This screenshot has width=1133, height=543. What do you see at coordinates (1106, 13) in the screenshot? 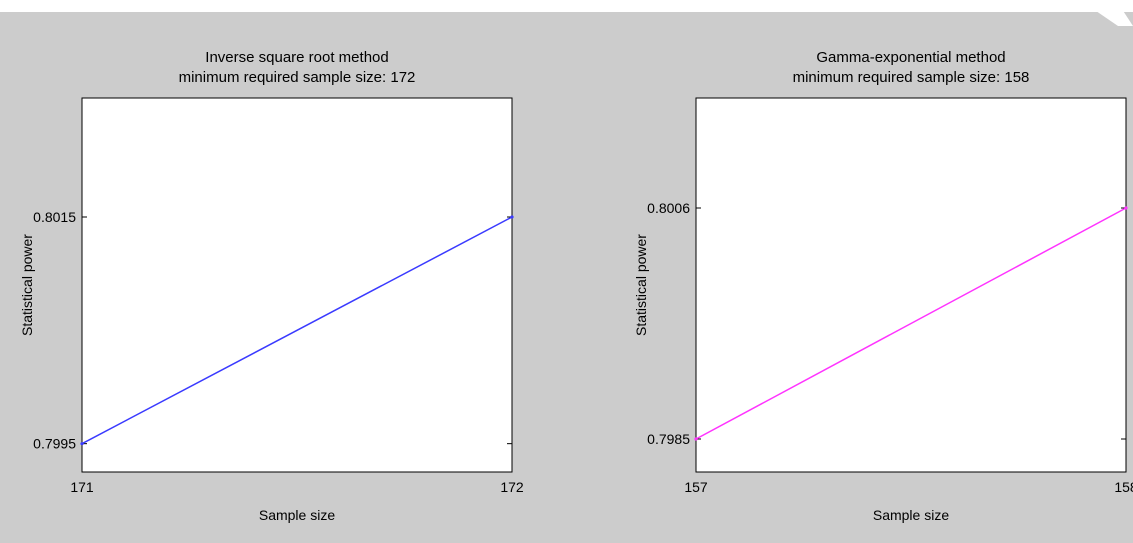
I see `decorative-arrow-mark` at bounding box center [1106, 13].